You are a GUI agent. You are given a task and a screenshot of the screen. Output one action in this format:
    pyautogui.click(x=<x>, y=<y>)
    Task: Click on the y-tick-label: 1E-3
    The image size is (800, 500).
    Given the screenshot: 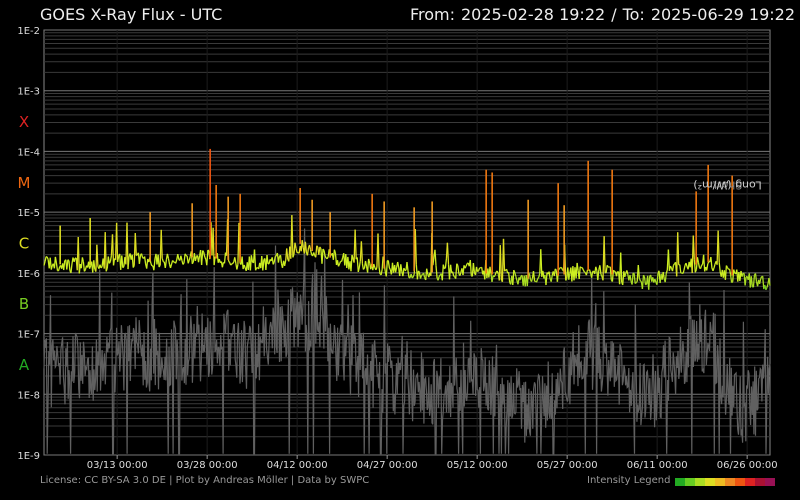 What is the action you would take?
    pyautogui.click(x=28, y=92)
    